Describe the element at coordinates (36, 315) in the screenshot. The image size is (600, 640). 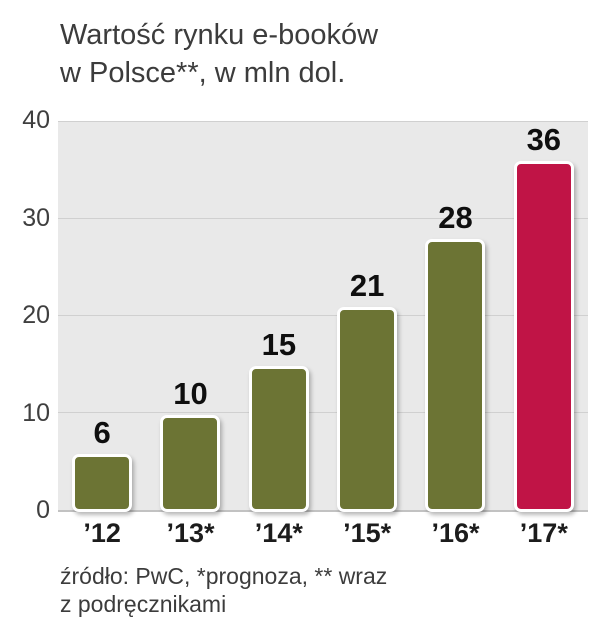
I see `y-tick-label: 20` at that location.